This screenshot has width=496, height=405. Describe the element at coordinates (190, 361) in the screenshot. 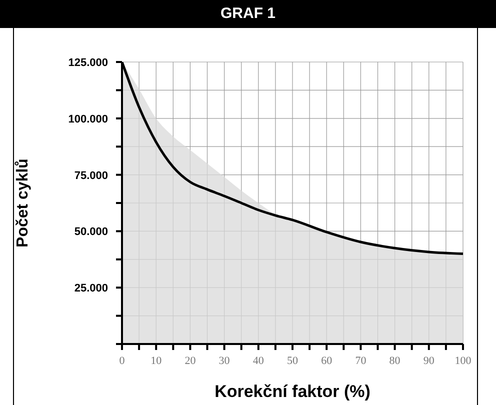

I see `x-tick-label: 20` at that location.